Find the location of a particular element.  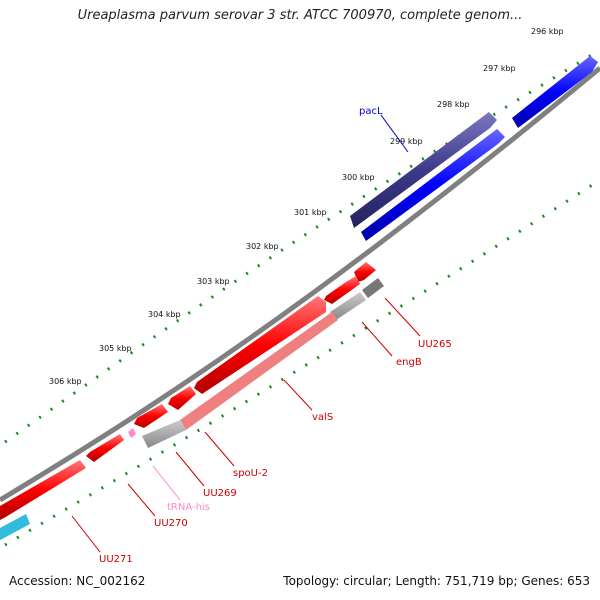

accession-label: Accession: NC_002162 is located at coordinates (77, 581).